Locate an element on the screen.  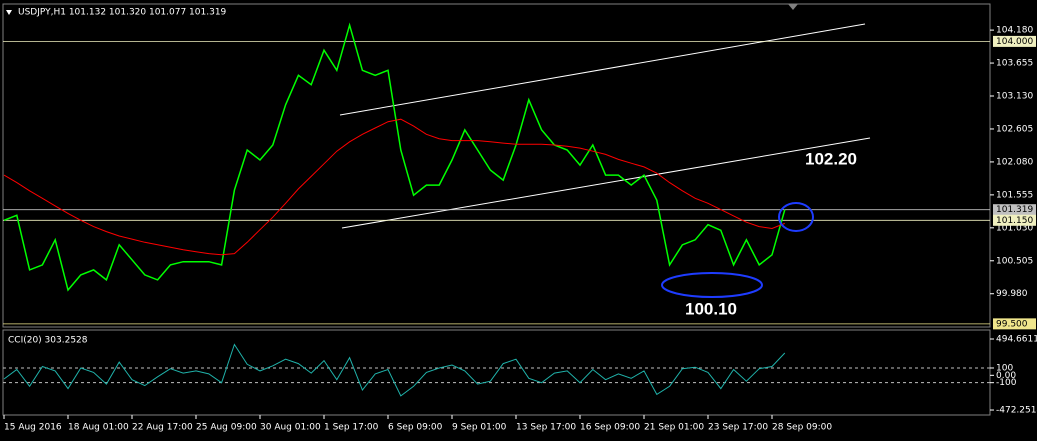
x-tick-label: 13 Sep 17:00 is located at coordinates (546, 428).